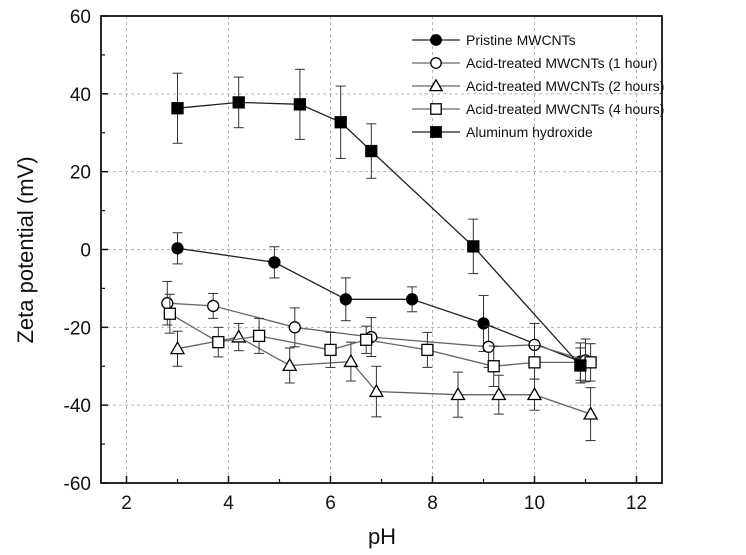 The height and width of the screenshot is (555, 746). What do you see at coordinates (565, 86) in the screenshot?
I see `legend-label: Acid-treated MWCNTs (2 hours)` at bounding box center [565, 86].